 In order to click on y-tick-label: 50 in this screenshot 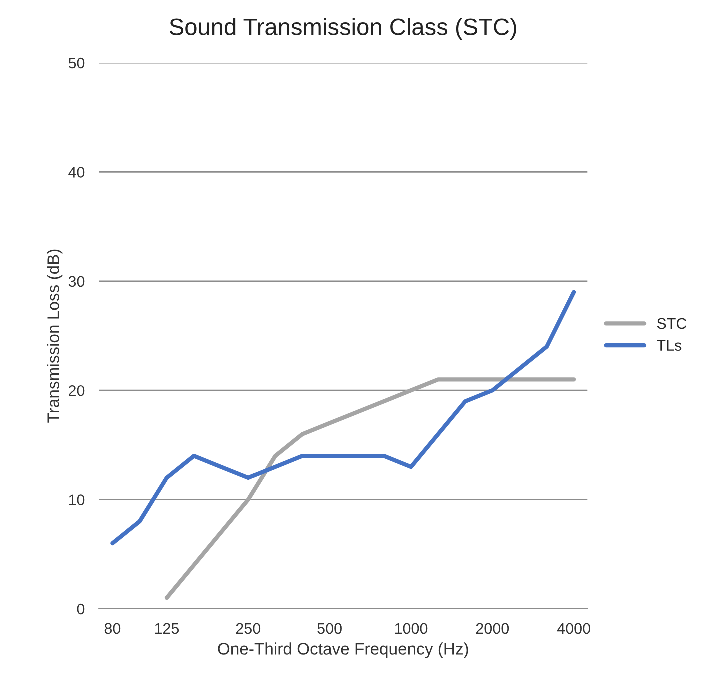, I will do `click(76, 63)`.